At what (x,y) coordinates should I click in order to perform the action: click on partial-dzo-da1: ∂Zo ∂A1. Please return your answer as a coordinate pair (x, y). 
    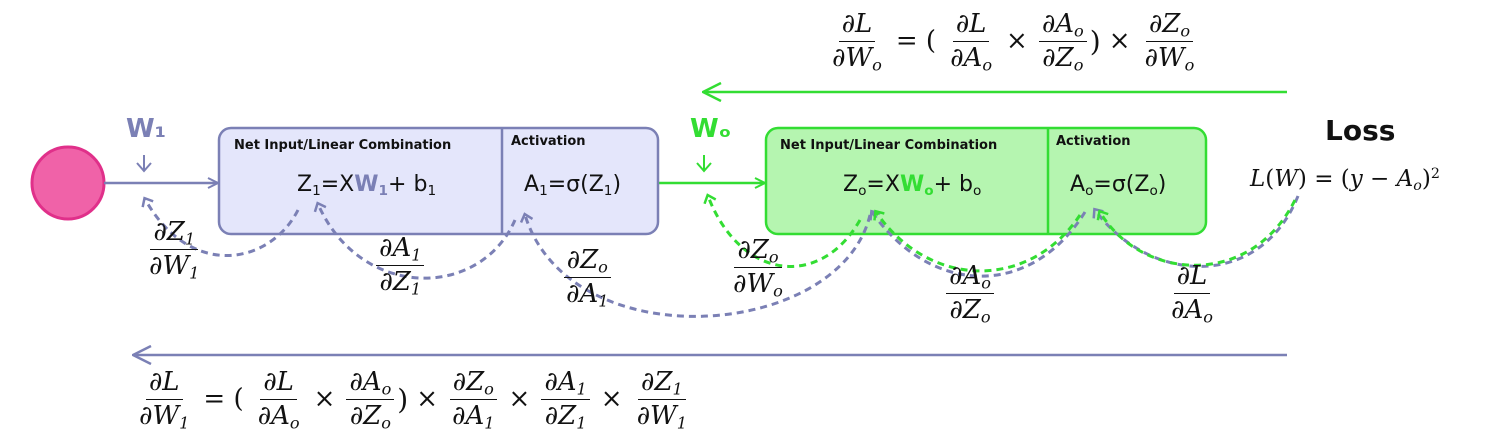
    Looking at the image, I should click on (587, 277).